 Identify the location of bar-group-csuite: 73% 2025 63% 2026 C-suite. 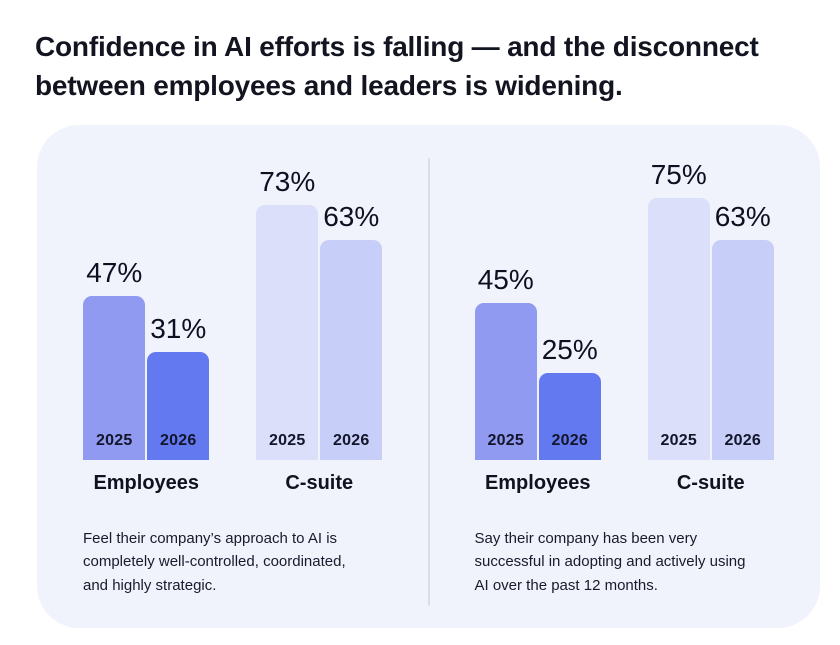
(319, 330).